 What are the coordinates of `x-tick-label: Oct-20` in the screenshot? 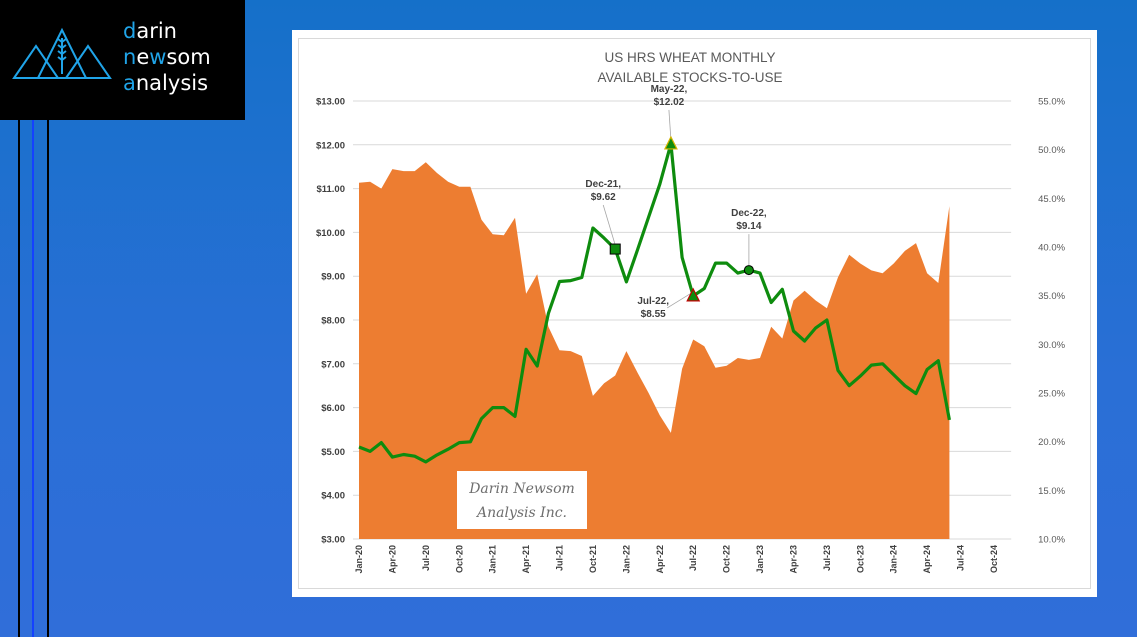 It's located at (459, 559).